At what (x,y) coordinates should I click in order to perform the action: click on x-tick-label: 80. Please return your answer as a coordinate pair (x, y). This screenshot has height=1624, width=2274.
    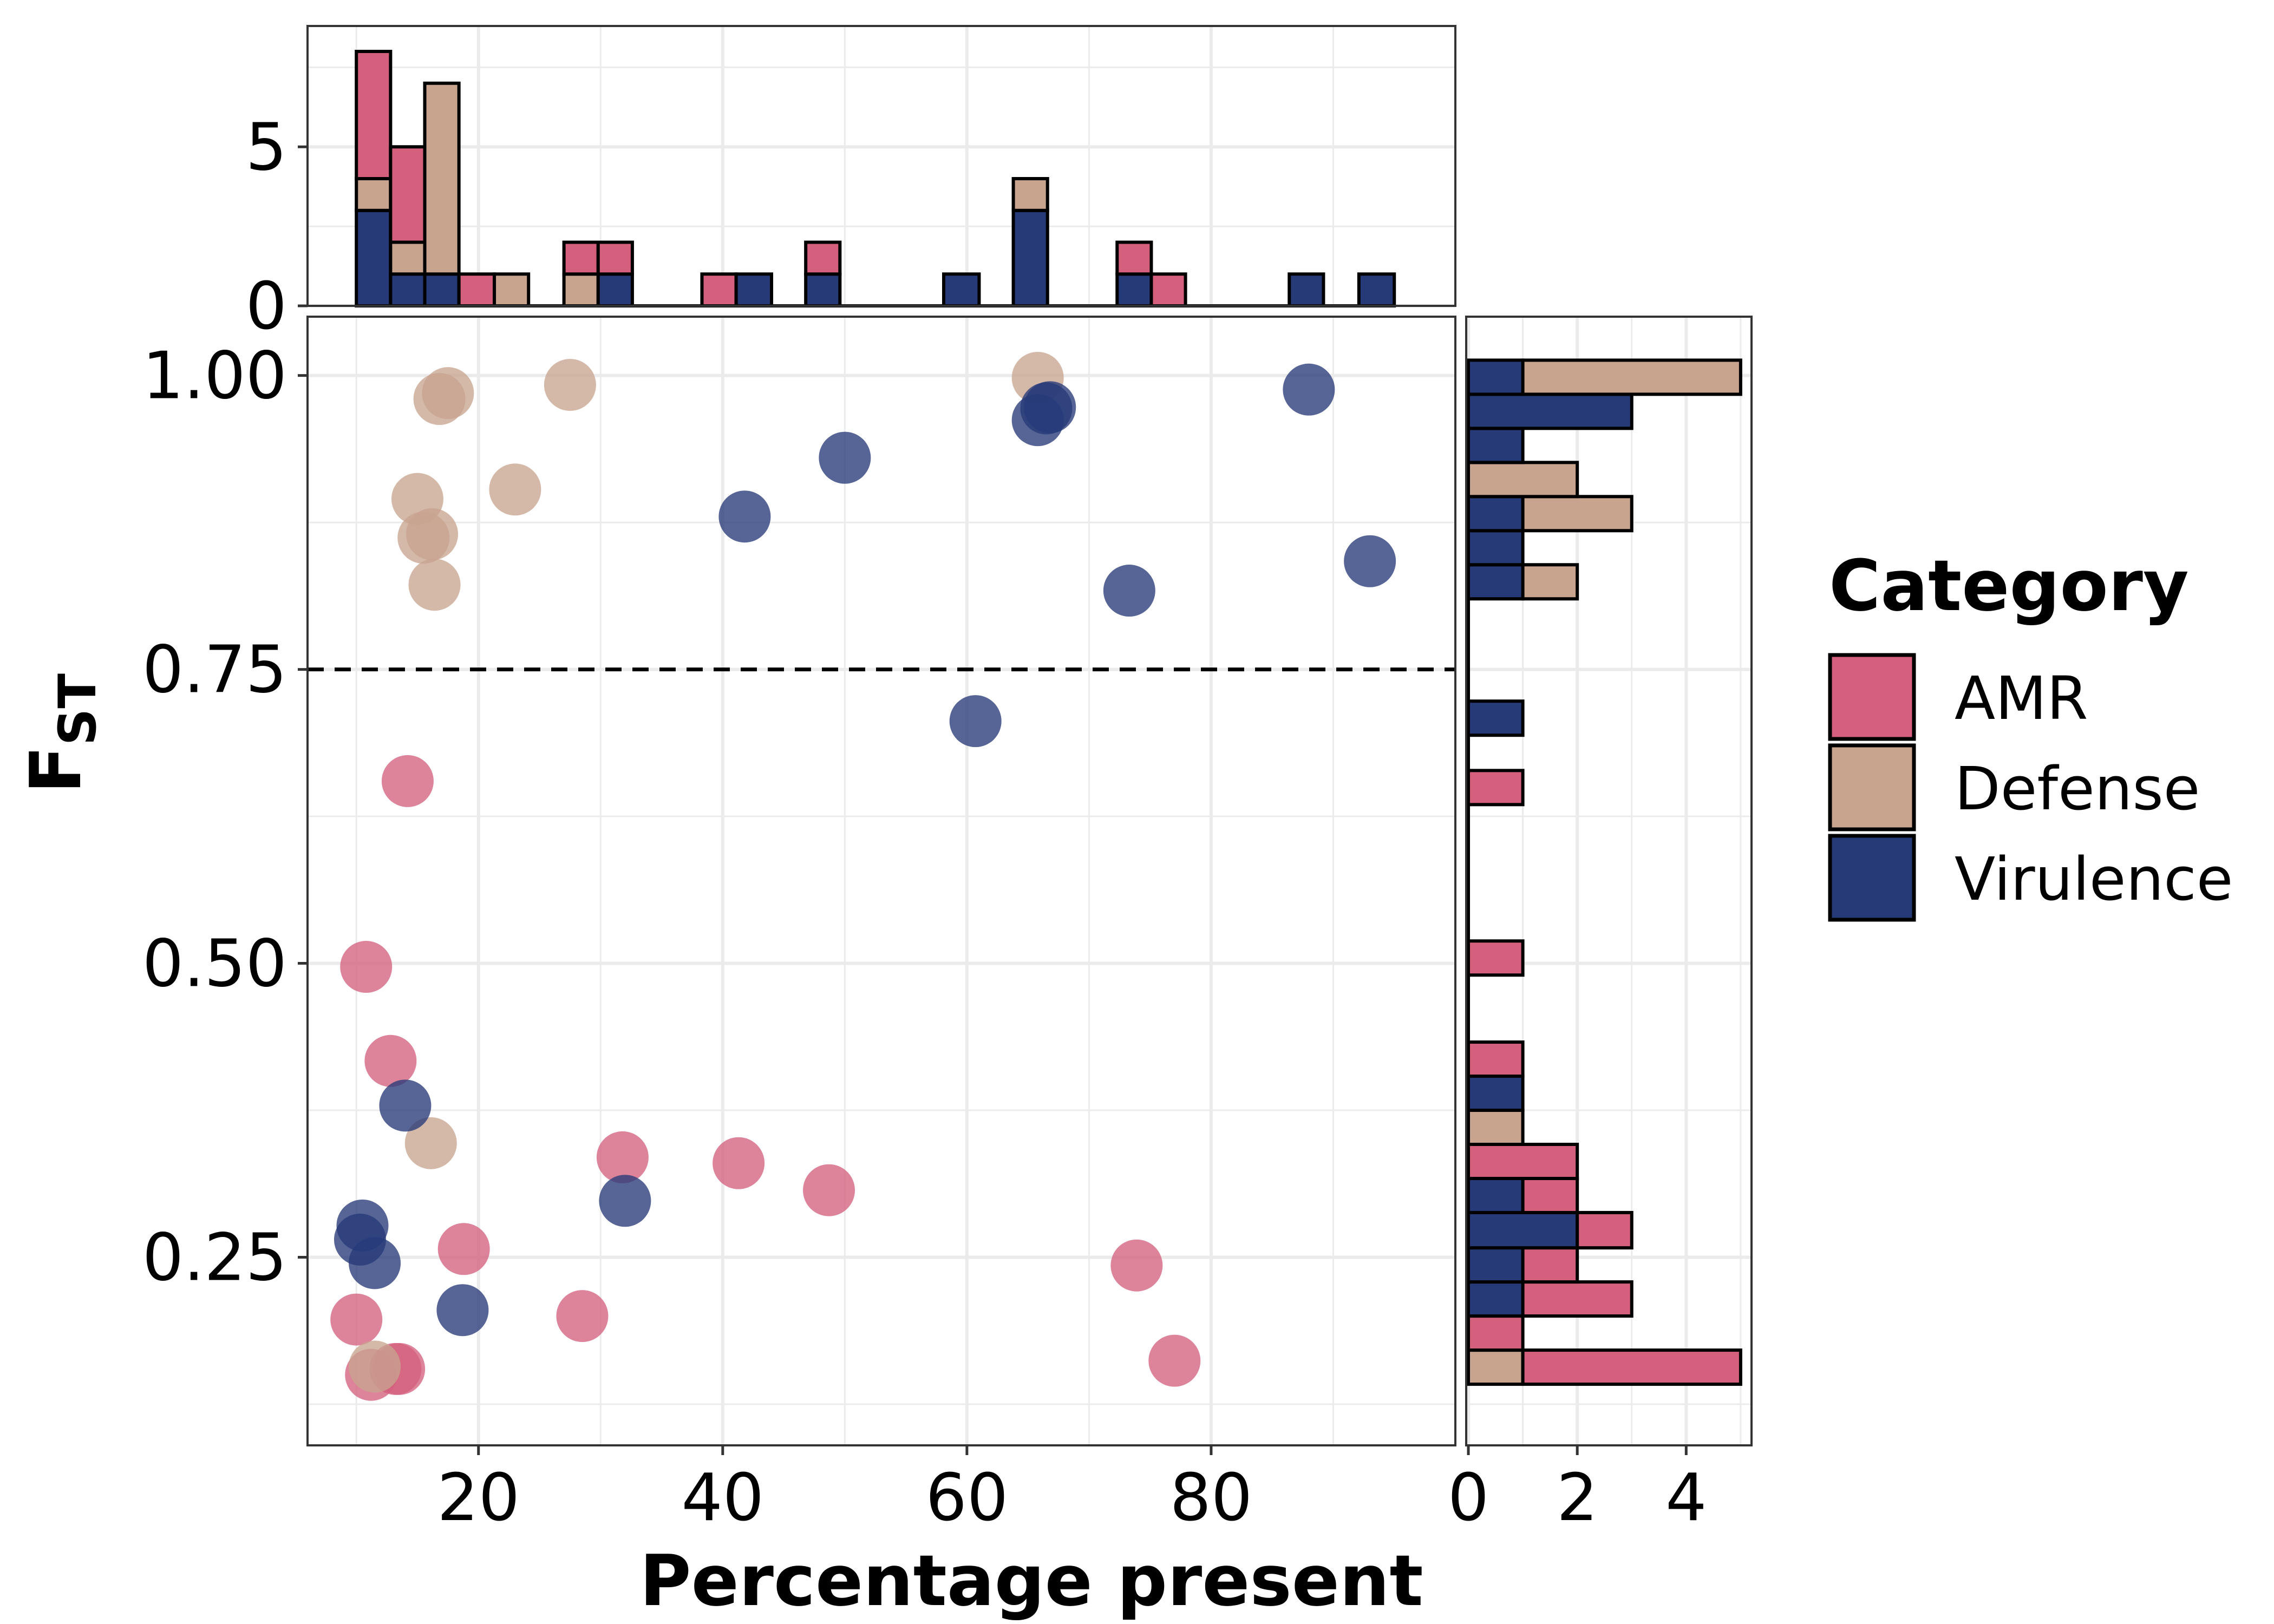
    Looking at the image, I should click on (1212, 1499).